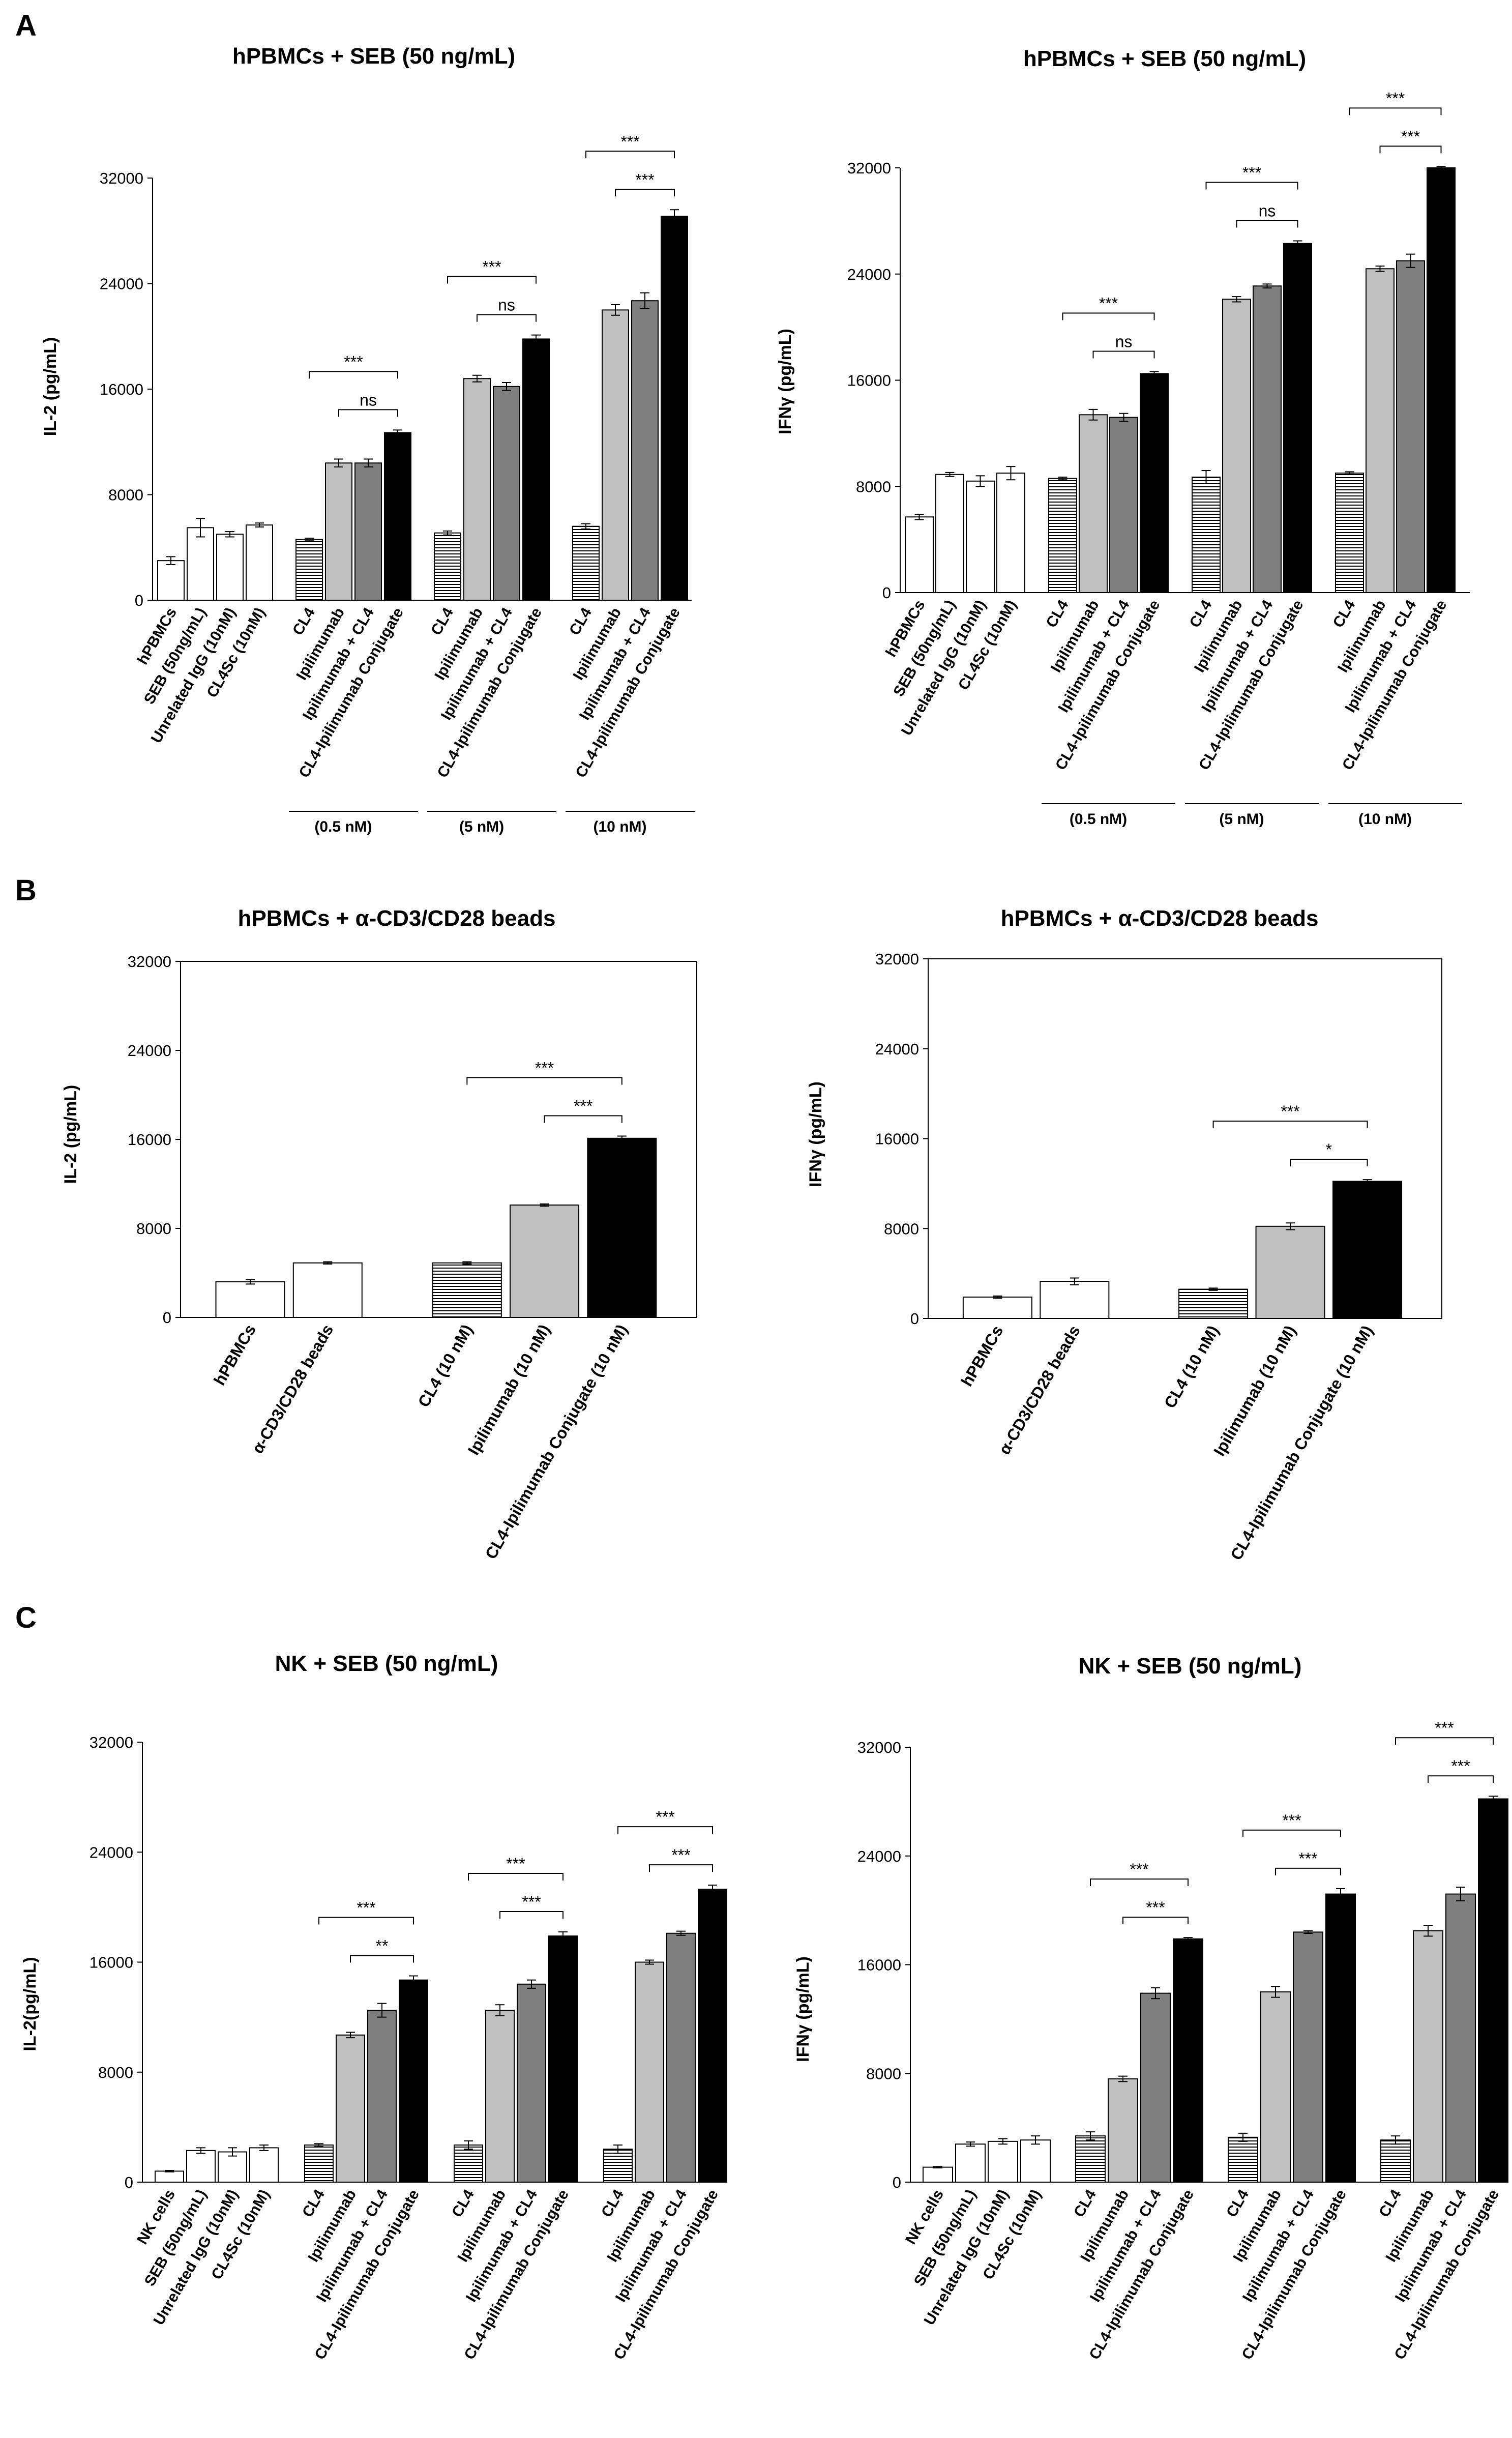 Image resolution: width=1512 pixels, height=2438 pixels. Describe the element at coordinates (26, 25) in the screenshot. I see `panel-label-a: A` at that location.